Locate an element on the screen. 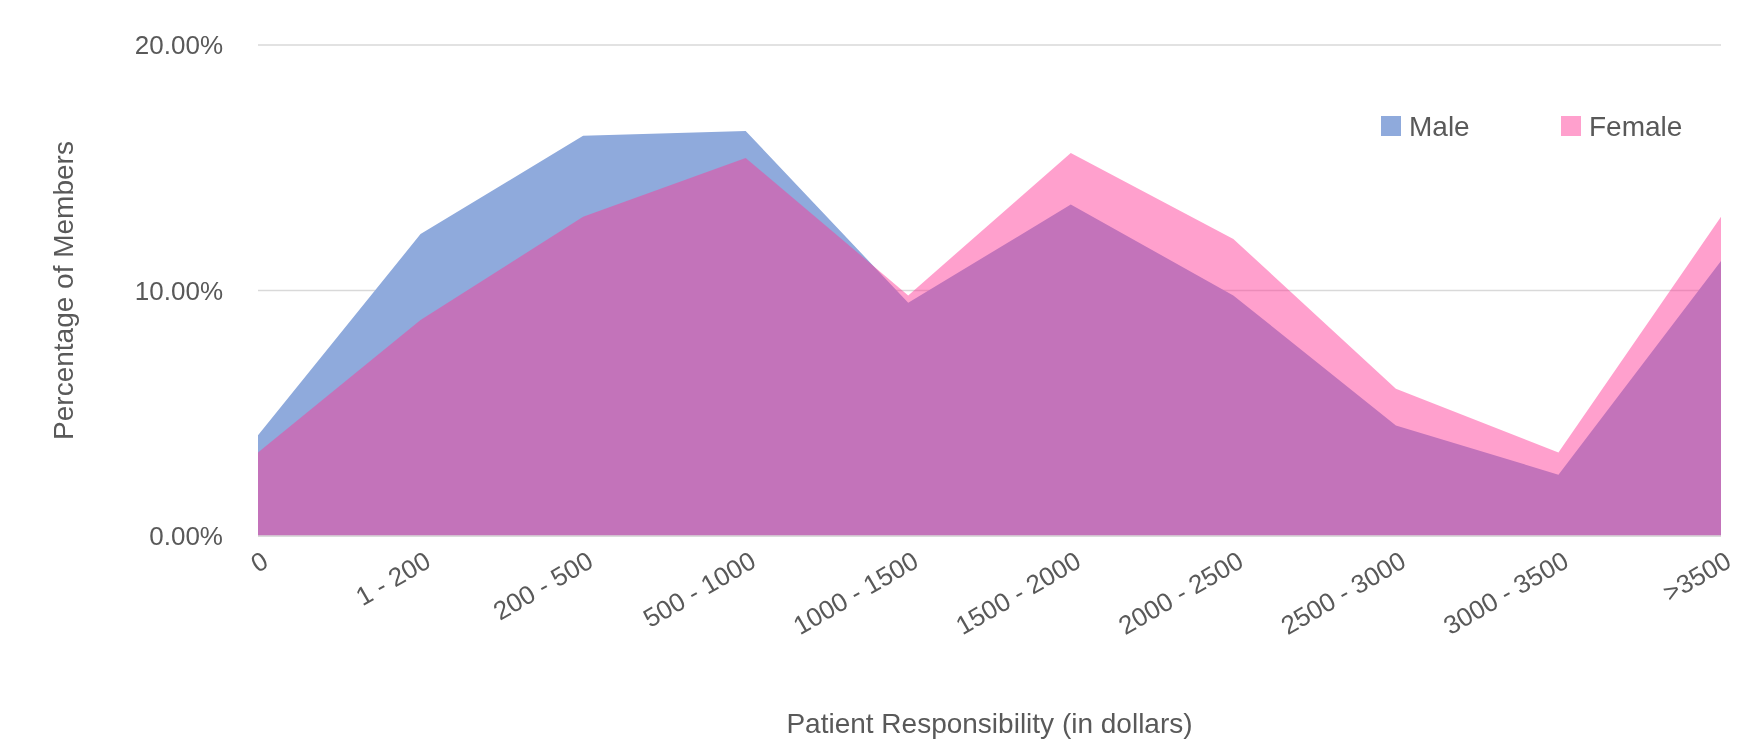 The width and height of the screenshot is (1749, 749). x-tick-label: 1 - 200 is located at coordinates (393, 578).